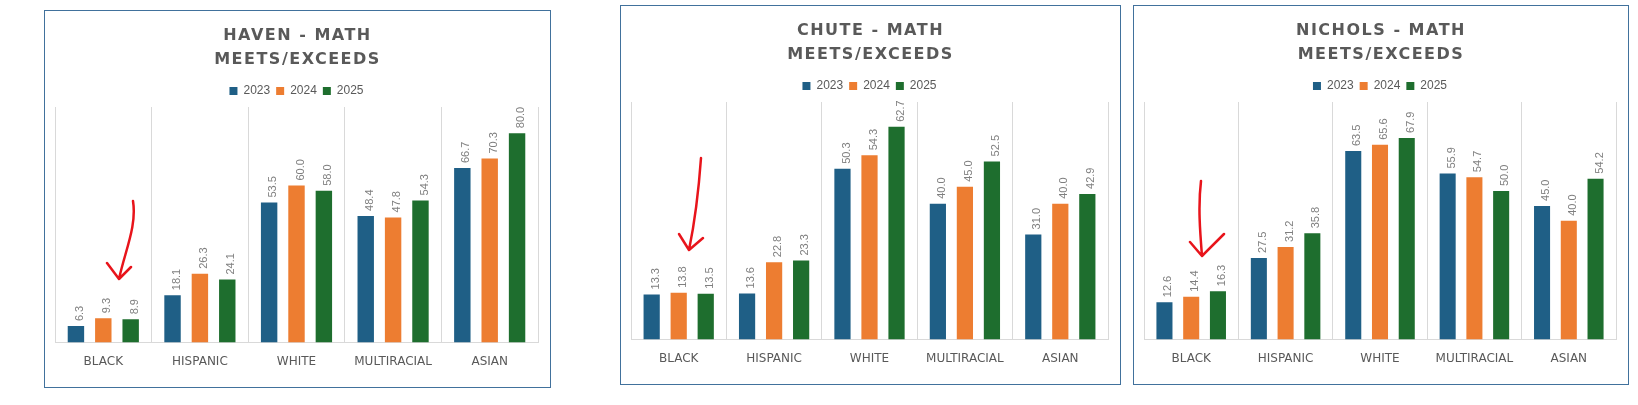 The width and height of the screenshot is (1638, 405). Describe the element at coordinates (1090, 178) in the screenshot. I see `data-label: 42.9` at that location.